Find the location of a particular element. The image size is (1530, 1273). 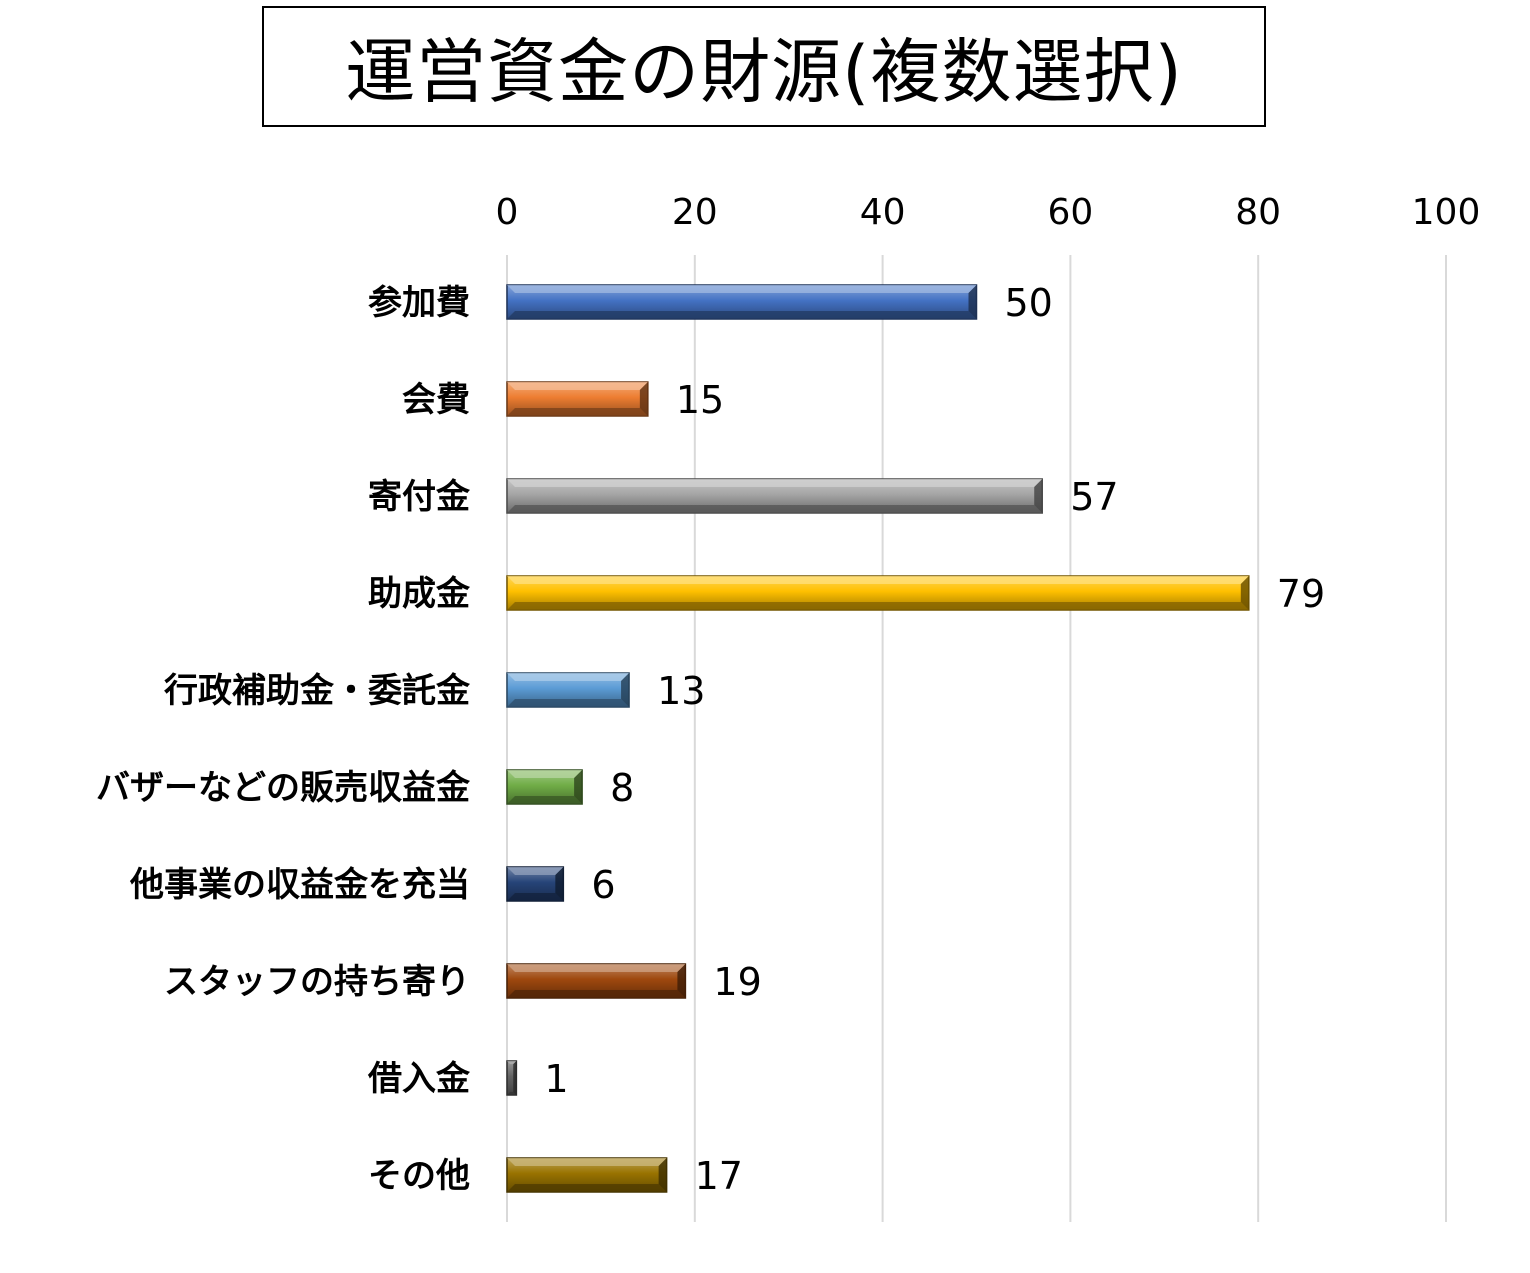

x-tick-label: 40 is located at coordinates (883, 212).